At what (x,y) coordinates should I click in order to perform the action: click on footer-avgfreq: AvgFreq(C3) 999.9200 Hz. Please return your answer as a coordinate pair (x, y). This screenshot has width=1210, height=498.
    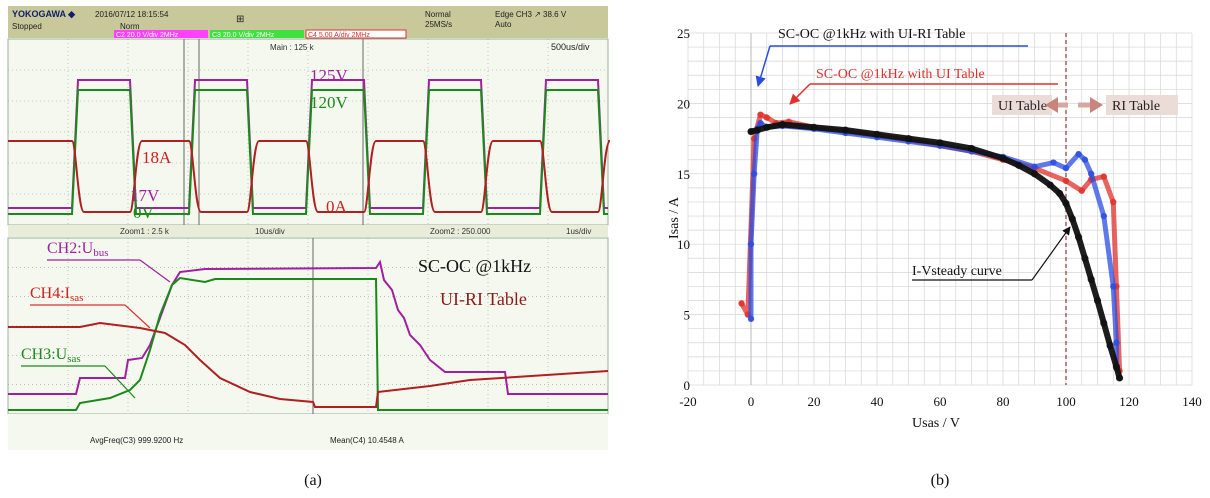
    Looking at the image, I should click on (136, 440).